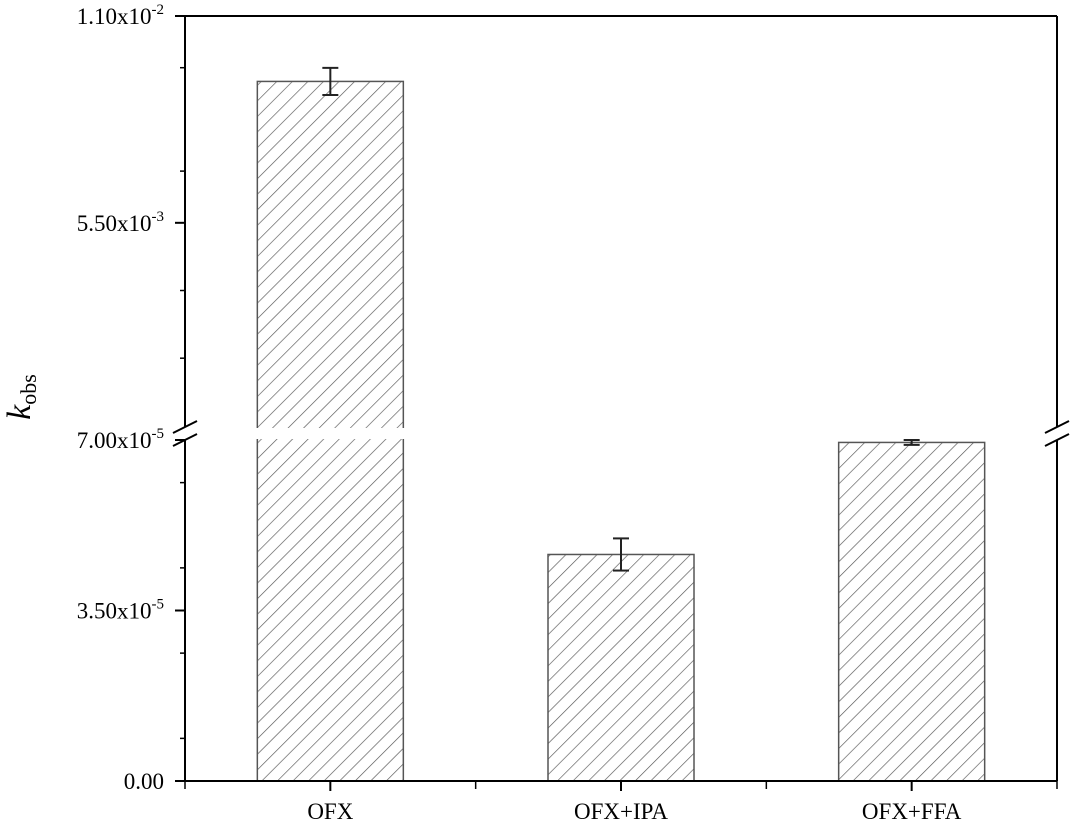 The image size is (1077, 831). I want to click on y-tick-label-base: 7.00x10, so click(114, 440).